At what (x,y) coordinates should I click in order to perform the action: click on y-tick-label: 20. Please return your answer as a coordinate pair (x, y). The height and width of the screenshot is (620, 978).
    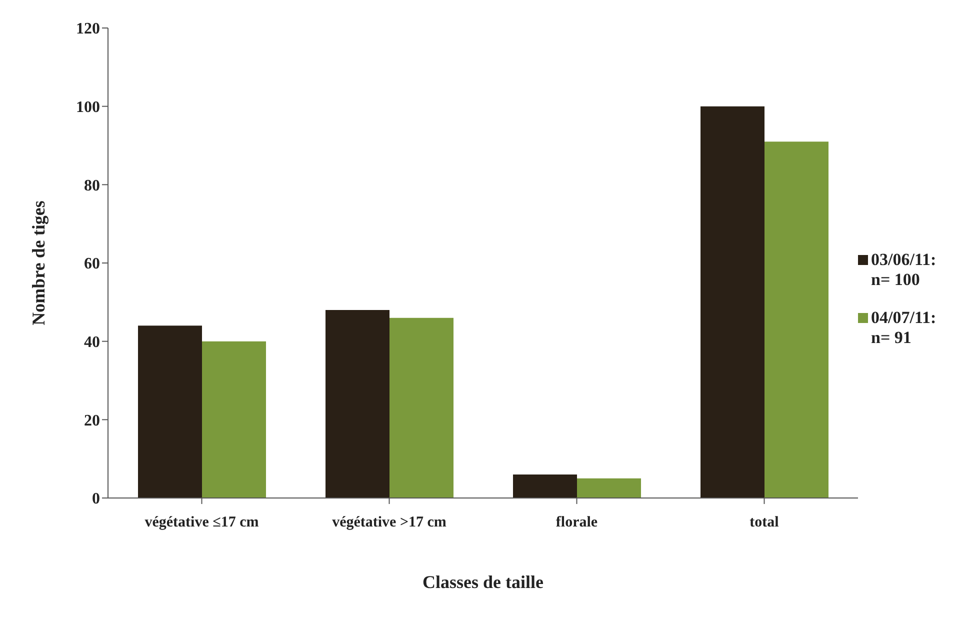
    Looking at the image, I should click on (92, 421).